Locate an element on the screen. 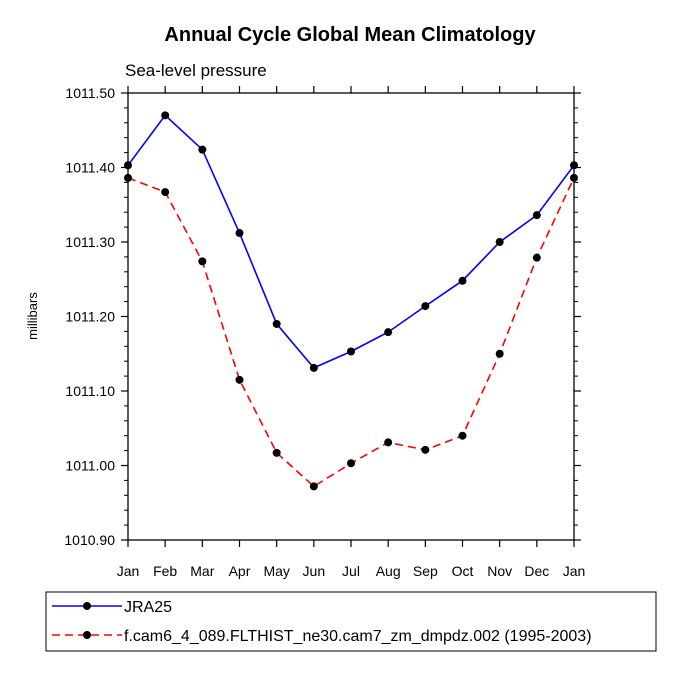 This screenshot has width=675, height=675. chart-title: Annual Cycle Global Mean Climatology is located at coordinates (350, 35).